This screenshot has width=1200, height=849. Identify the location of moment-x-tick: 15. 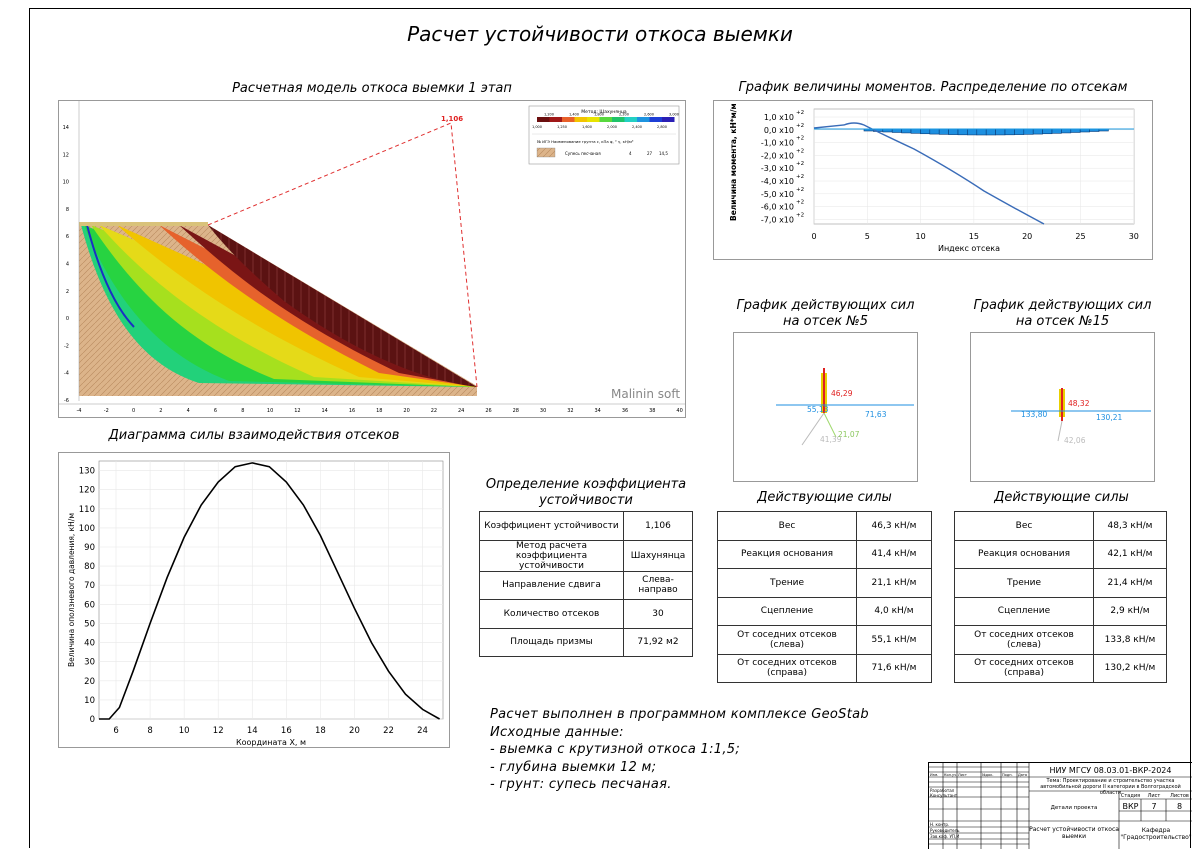
(974, 236).